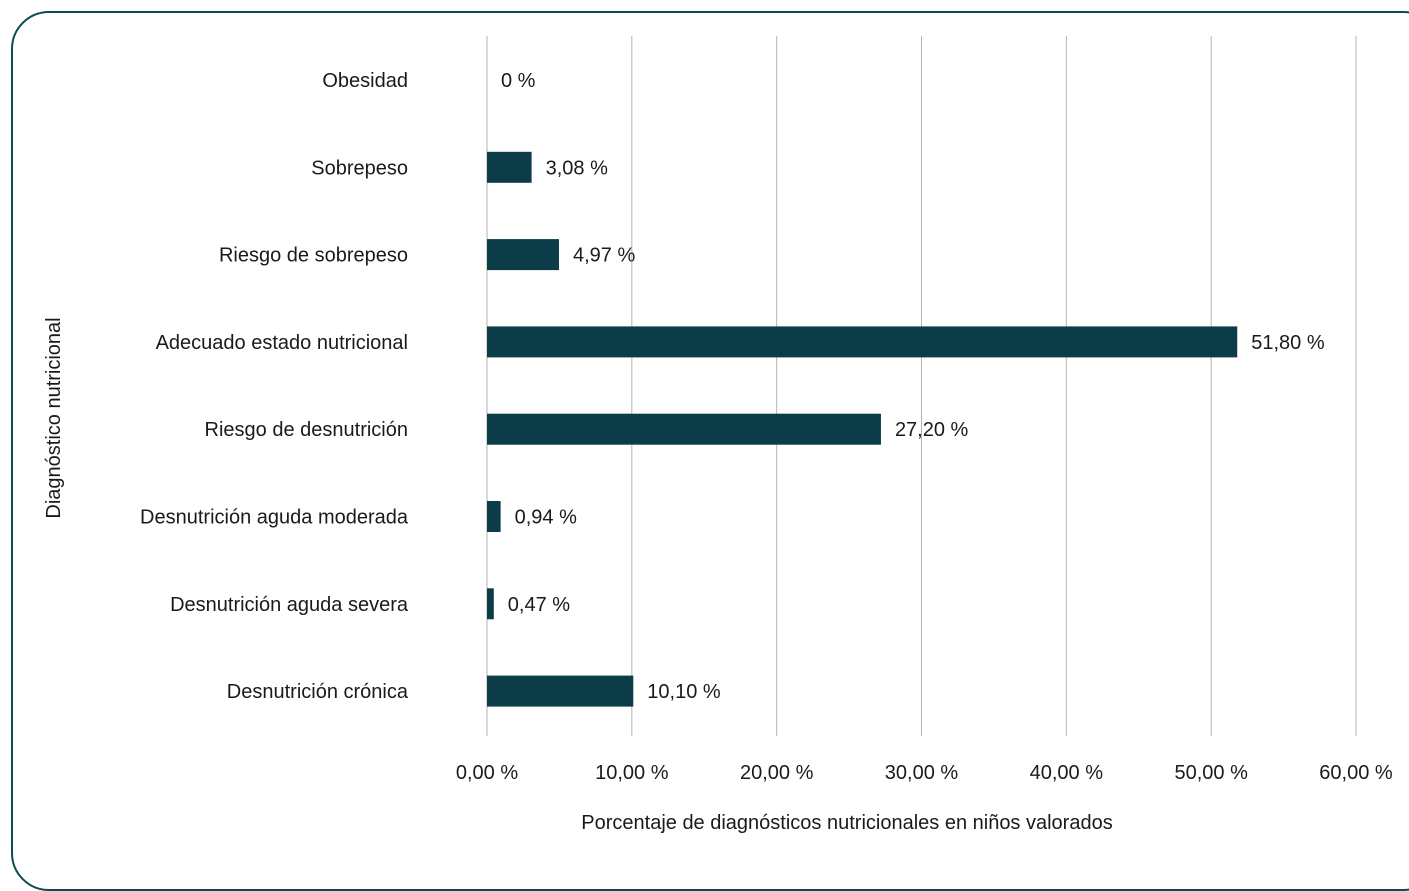 This screenshot has width=1409, height=891. Describe the element at coordinates (932, 430) in the screenshot. I see `data-label: 27,20 %` at that location.